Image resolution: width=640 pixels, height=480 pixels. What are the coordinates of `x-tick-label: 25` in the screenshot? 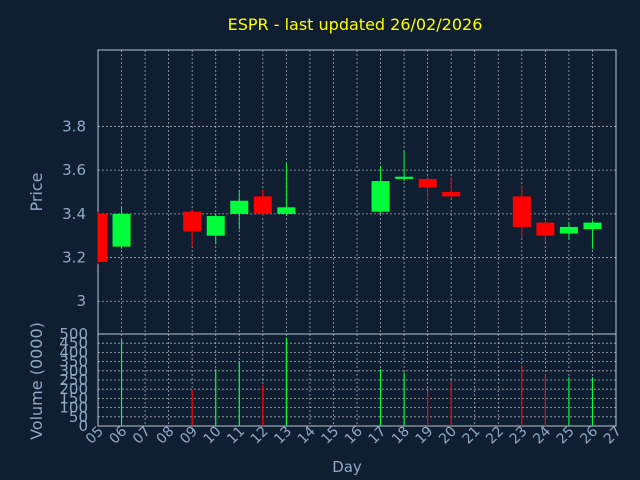 It's located at (566, 436).